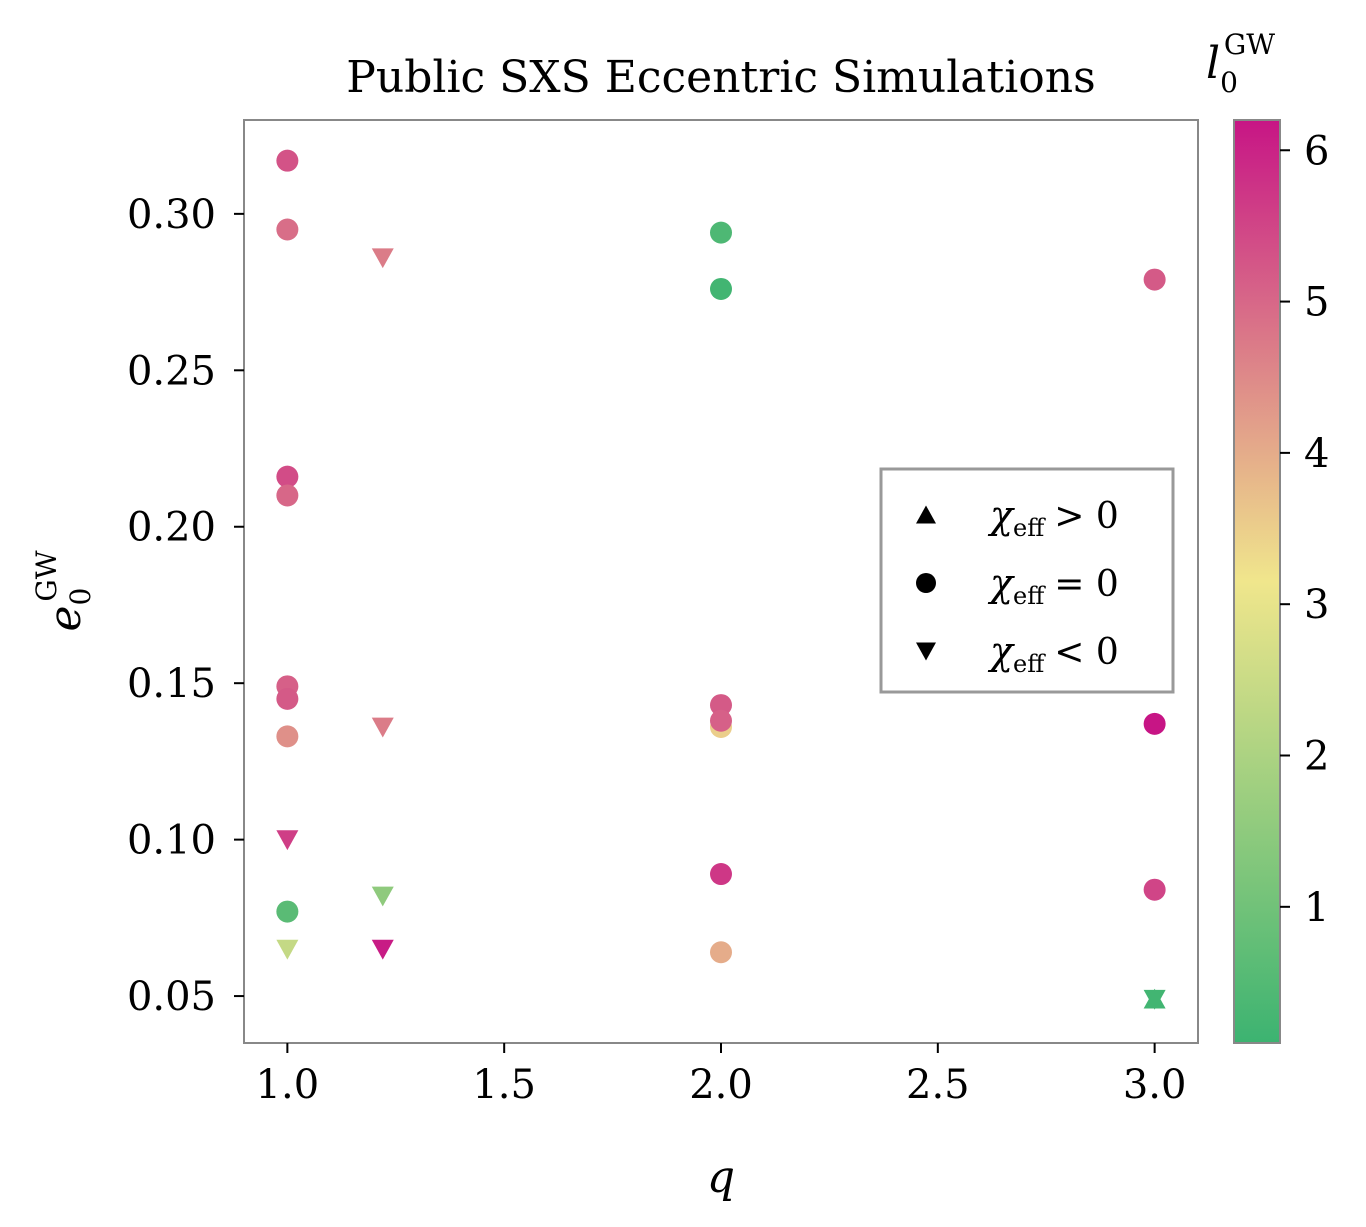 Image resolution: width=1366 pixels, height=1227 pixels. I want to click on legend-marker-triangle-up, so click(926, 514).